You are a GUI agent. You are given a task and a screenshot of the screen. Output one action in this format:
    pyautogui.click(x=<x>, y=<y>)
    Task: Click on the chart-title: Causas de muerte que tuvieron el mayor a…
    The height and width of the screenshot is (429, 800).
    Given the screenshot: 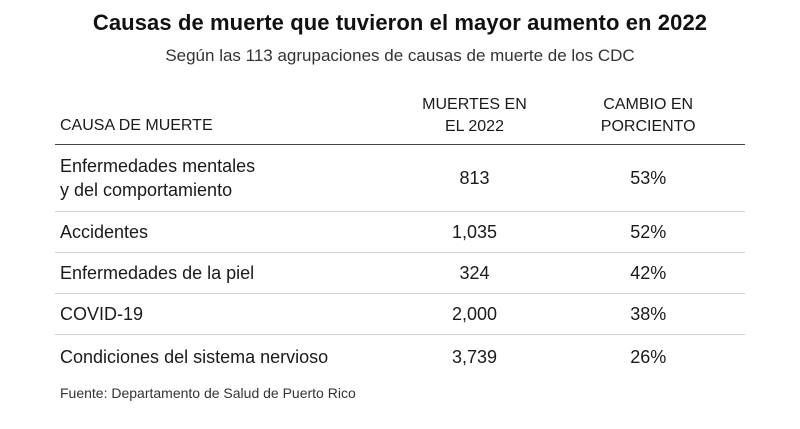 What is the action you would take?
    pyautogui.click(x=400, y=22)
    